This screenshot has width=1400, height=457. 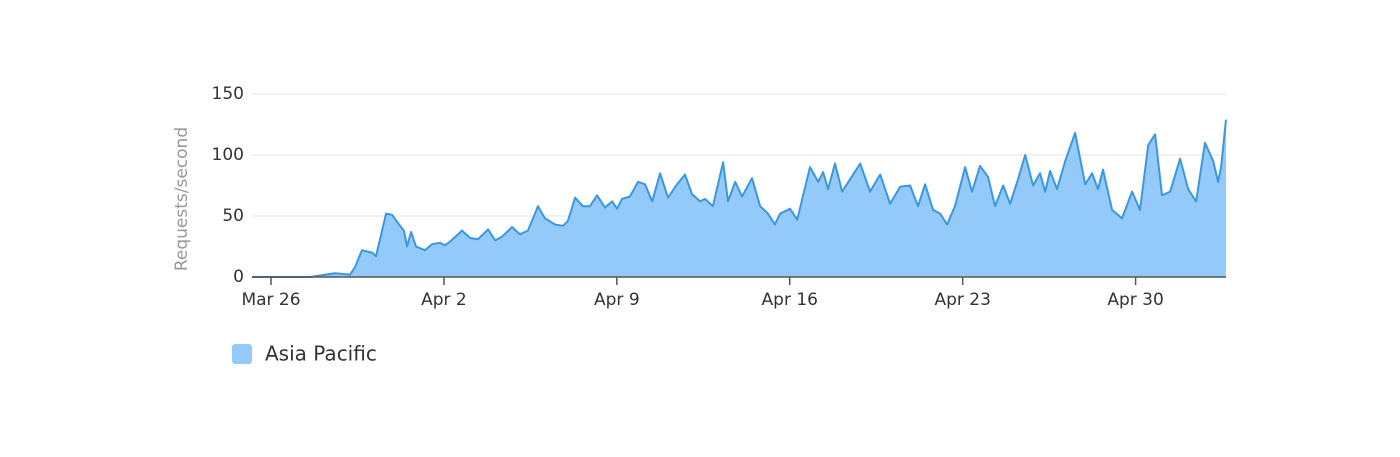 I want to click on y-tick-label: 50, so click(x=233, y=216).